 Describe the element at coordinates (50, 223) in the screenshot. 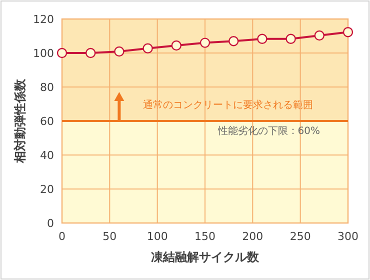

I see `y-tick-label: 0` at that location.